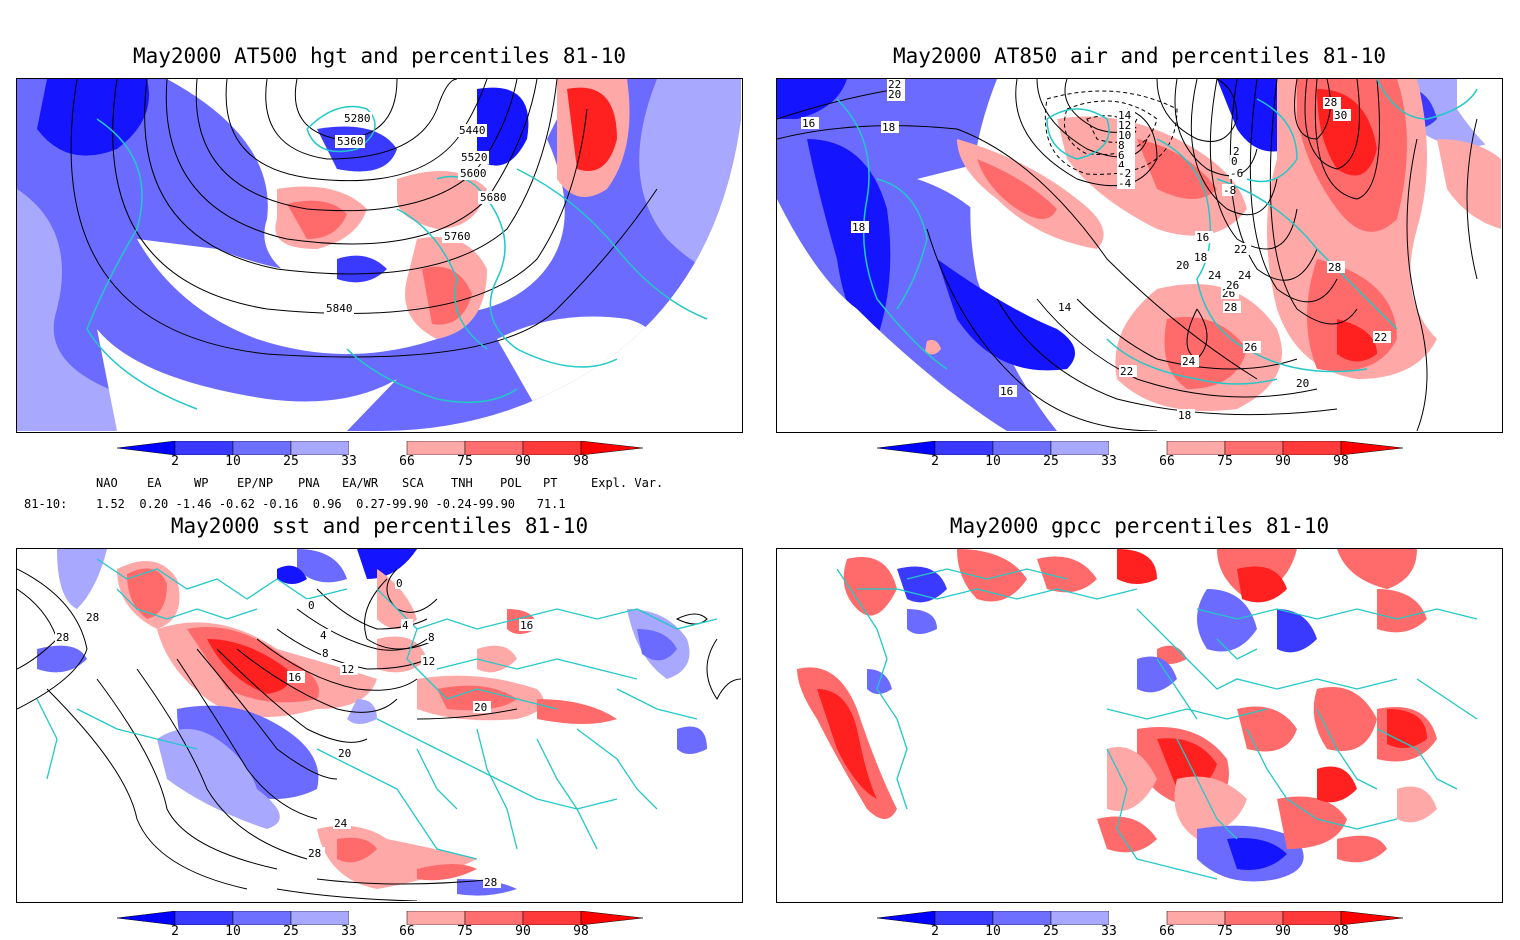 This screenshot has height=940, width=1520. I want to click on contour-label: 5600, so click(473, 173).